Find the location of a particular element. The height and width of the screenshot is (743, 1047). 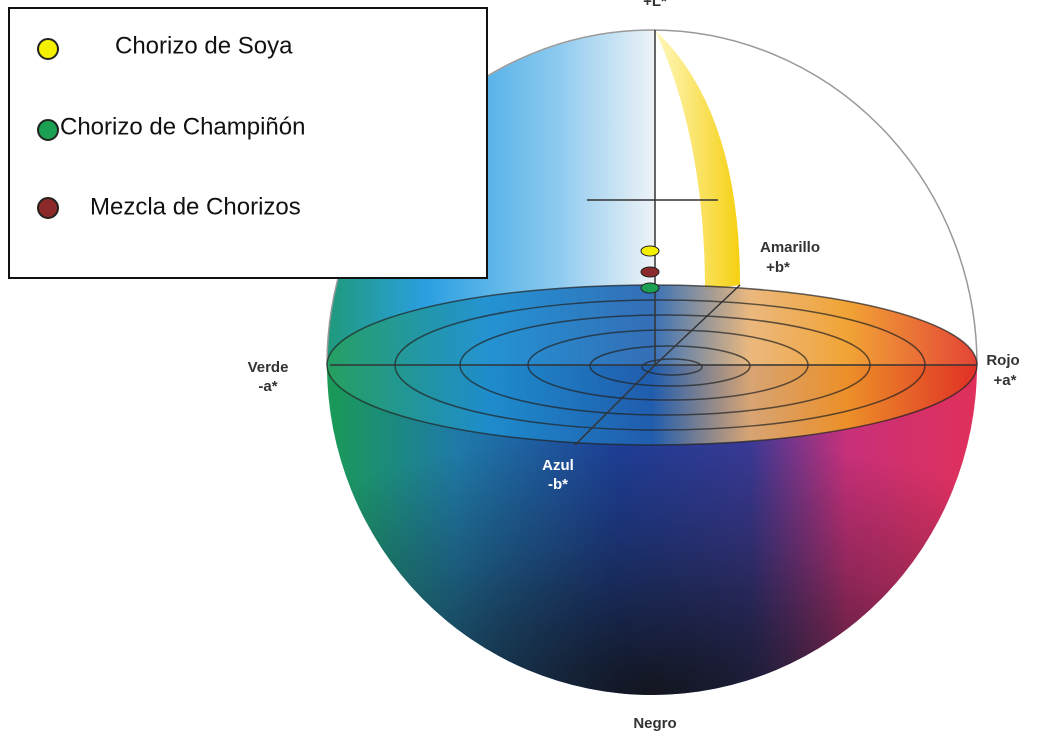

legend-label: Chorizo de Soya is located at coordinates (204, 45).